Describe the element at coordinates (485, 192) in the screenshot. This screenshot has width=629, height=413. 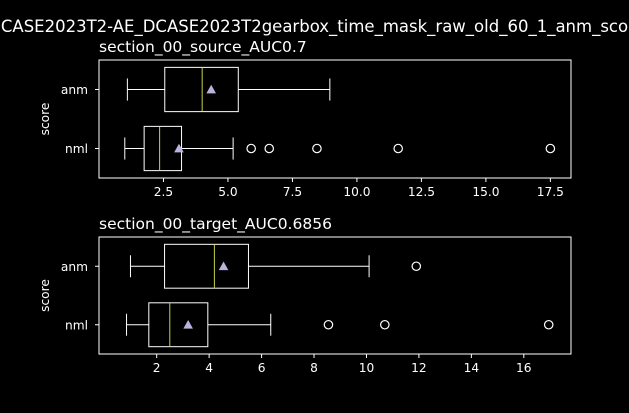
I see `x-tick-label: 15.0` at that location.